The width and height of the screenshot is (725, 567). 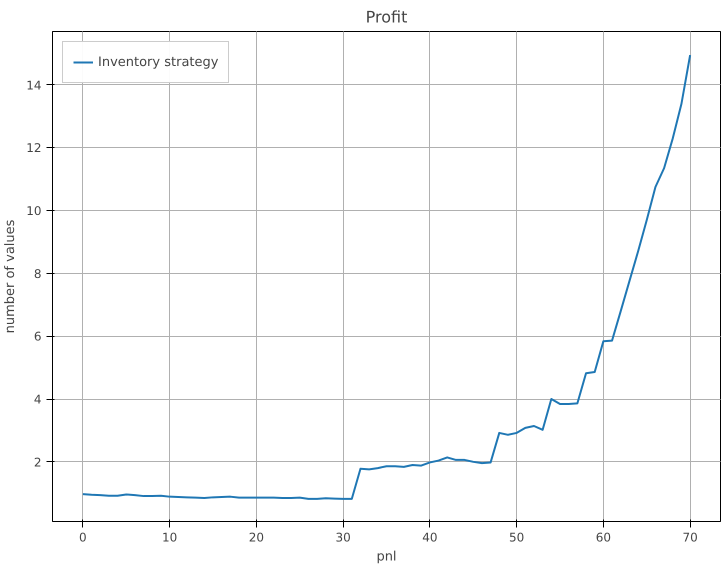 What do you see at coordinates (38, 462) in the screenshot?
I see `y-tick-label: 2` at bounding box center [38, 462].